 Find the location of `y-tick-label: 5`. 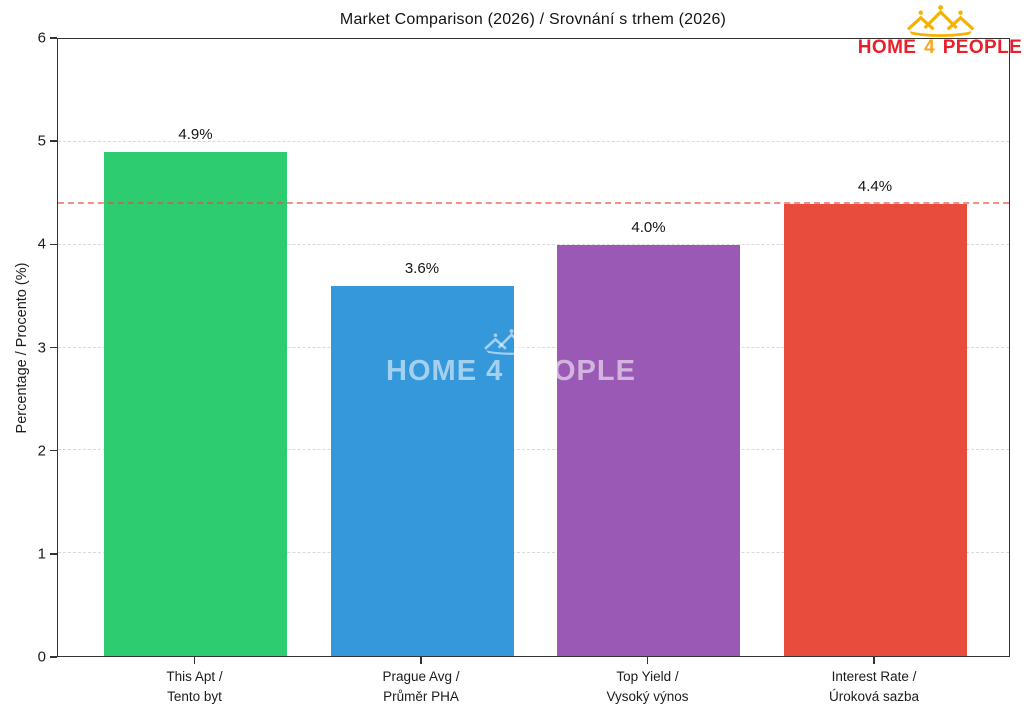

y-tick-label: 5 is located at coordinates (41, 141).